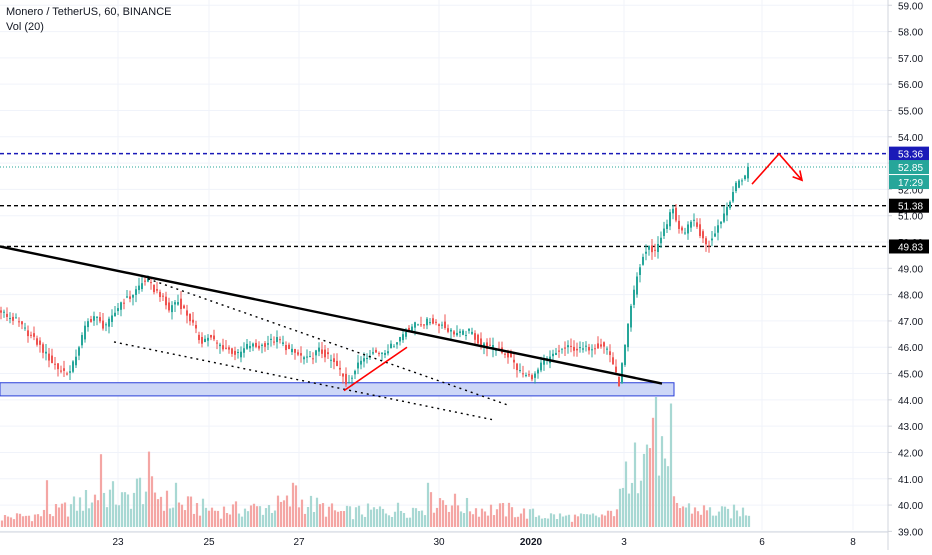 This screenshot has height=555, width=932. Describe the element at coordinates (798, 176) in the screenshot. I see `arrowhead` at that location.